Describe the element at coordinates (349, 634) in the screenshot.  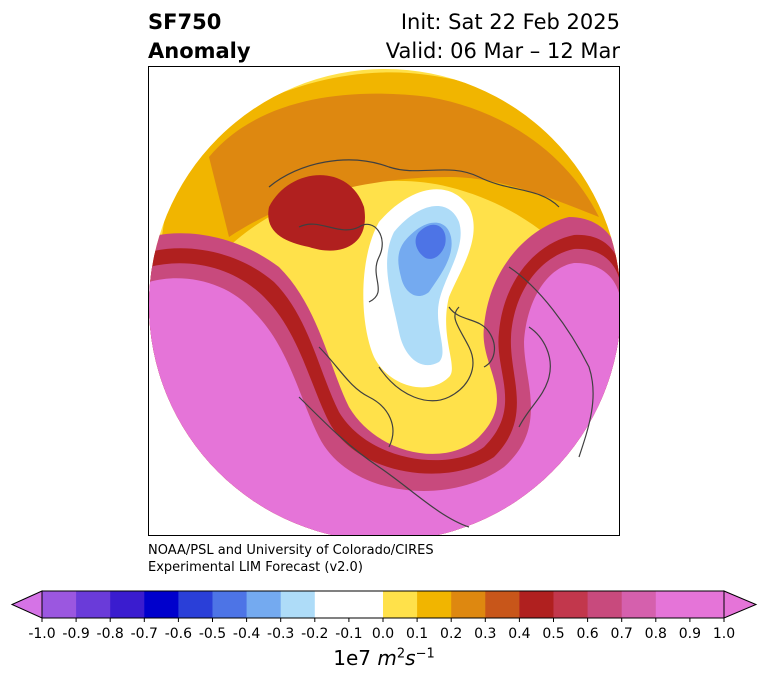
I see `colorbar-tick-label: -0.1` at that location.